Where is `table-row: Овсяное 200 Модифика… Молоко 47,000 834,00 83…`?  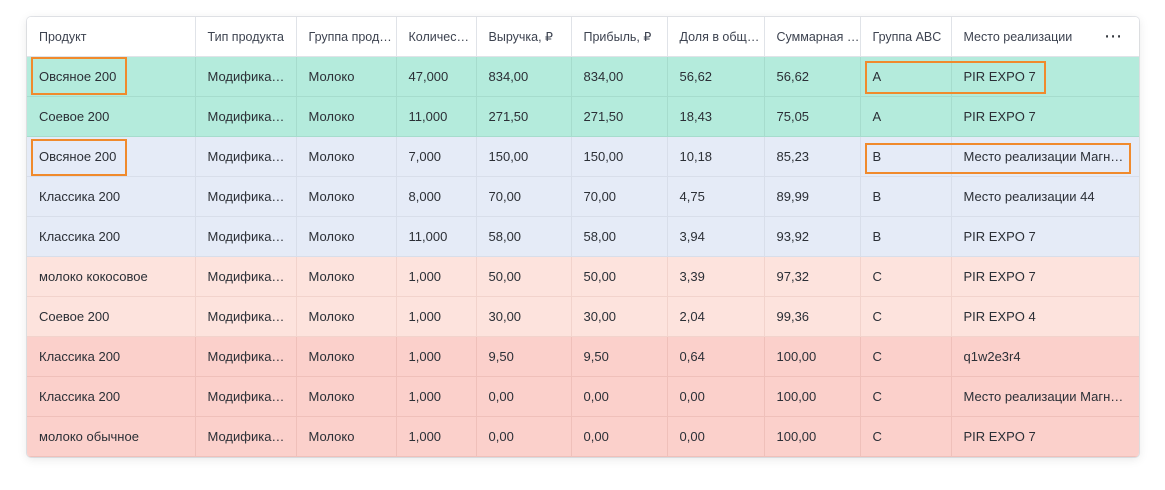 table-row: Овсяное 200 Модифика… Молоко 47,000 834,00 83… is located at coordinates (583, 76).